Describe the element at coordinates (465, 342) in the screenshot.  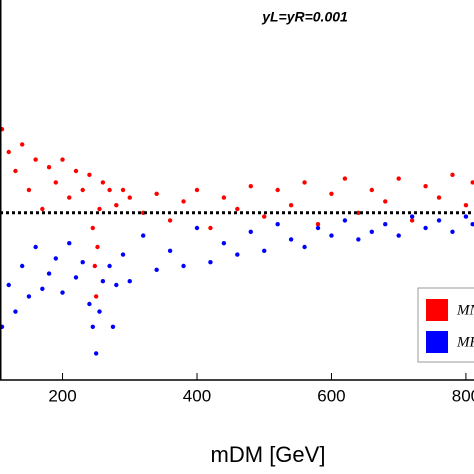
I see `legend-label: MF` at that location.